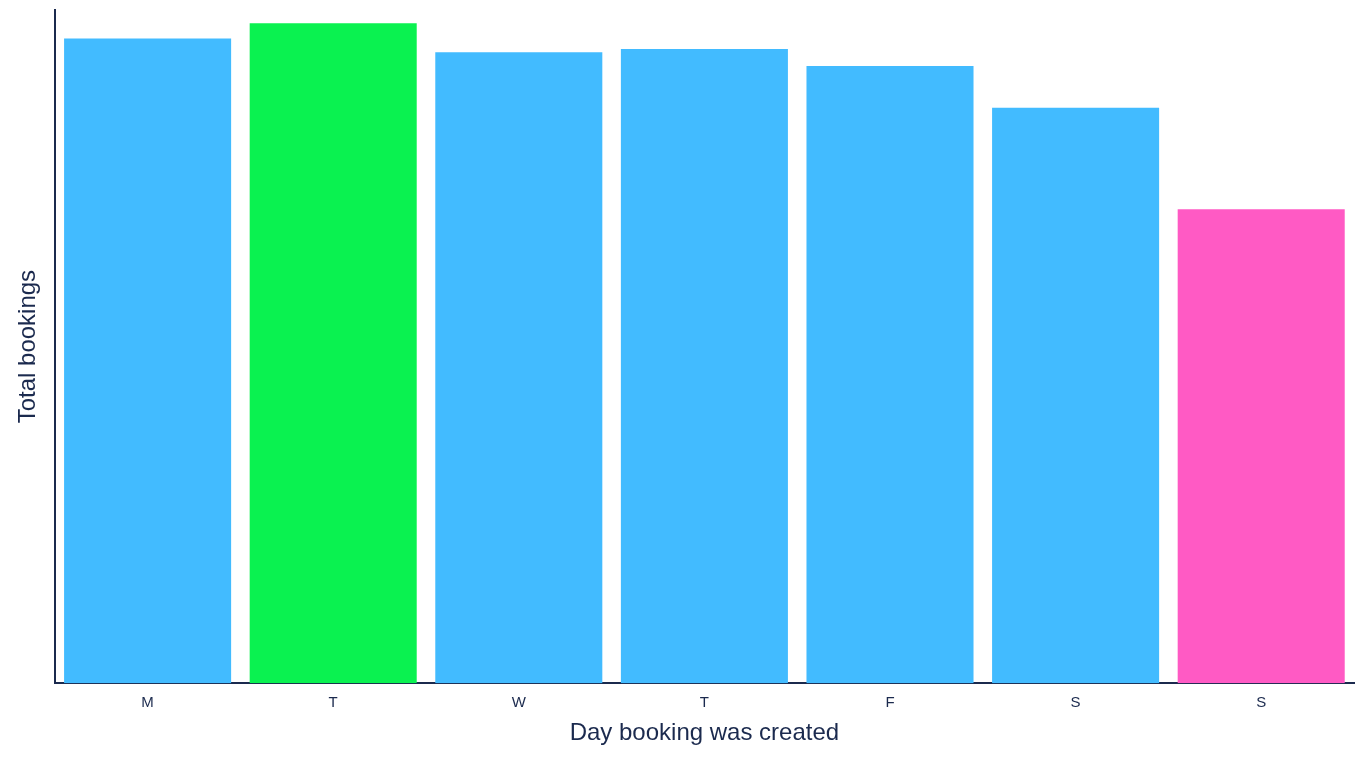  Describe the element at coordinates (704, 732) in the screenshot. I see `x-axis-title: Day booking was created` at that location.